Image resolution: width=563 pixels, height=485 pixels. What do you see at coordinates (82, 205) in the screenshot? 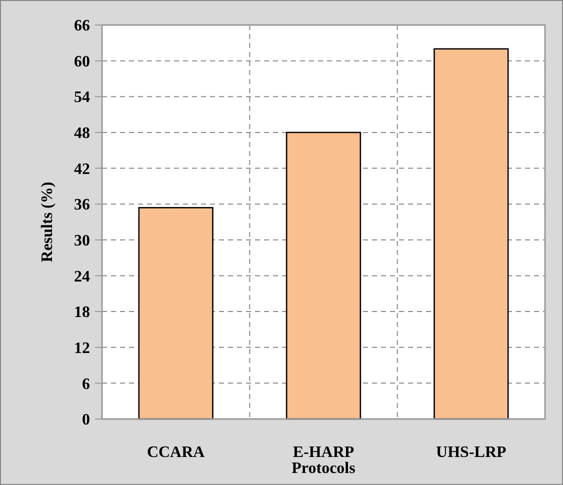
I see `y-tick-label: 36` at bounding box center [82, 205].